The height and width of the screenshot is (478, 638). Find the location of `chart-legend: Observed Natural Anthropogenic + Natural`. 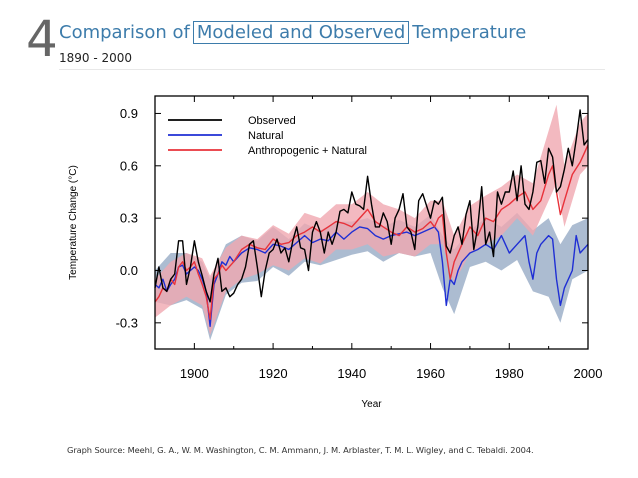

chart-legend: Observed Natural Anthropogenic + Natural is located at coordinates (267, 136).